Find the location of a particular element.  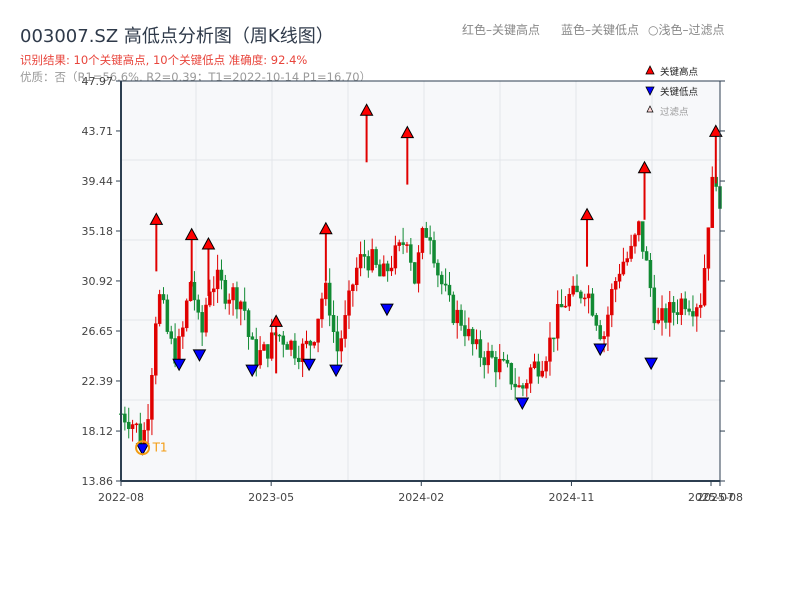

legend-low-label: 关键低点 is located at coordinates (679, 92).